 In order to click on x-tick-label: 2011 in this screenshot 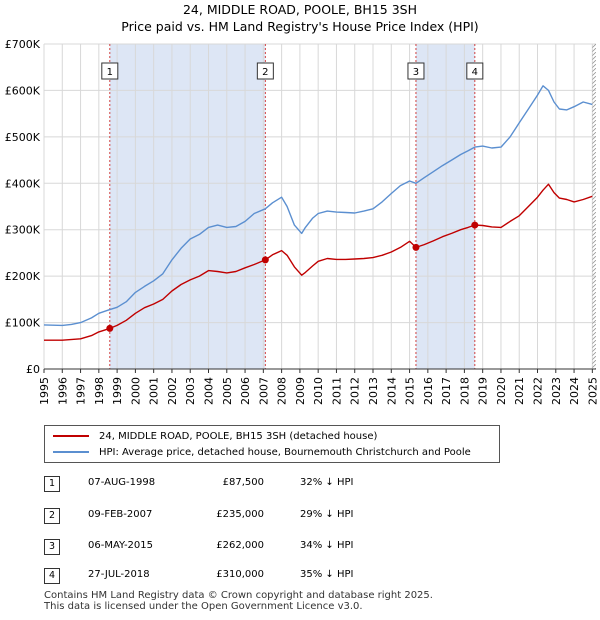, I will do `click(336, 391)`.